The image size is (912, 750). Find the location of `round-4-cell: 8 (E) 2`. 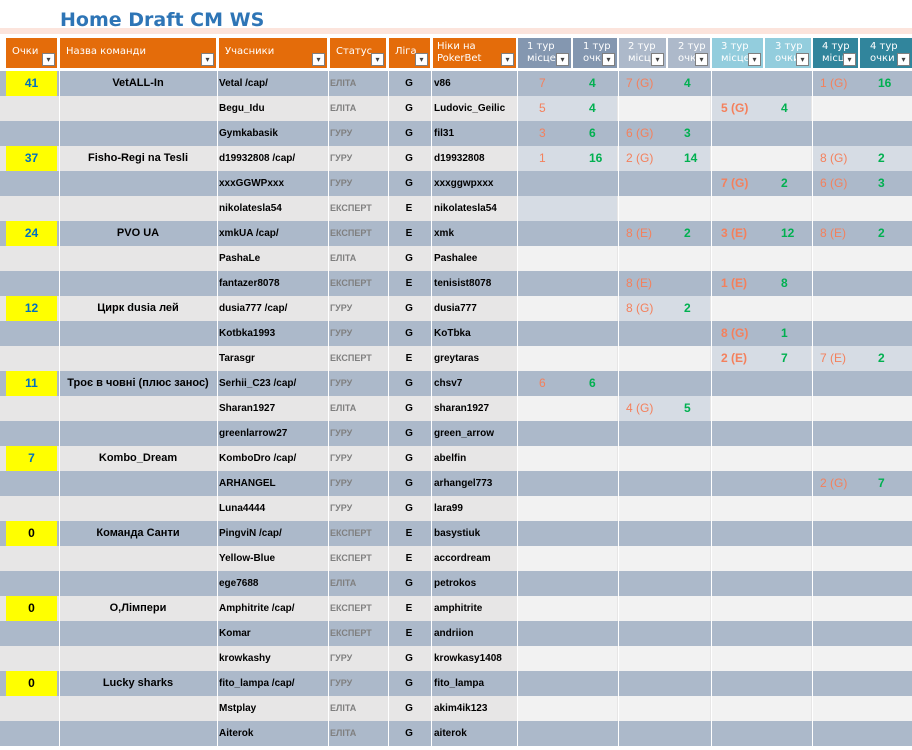

round-4-cell: 8 (E) 2 is located at coordinates (862, 233).